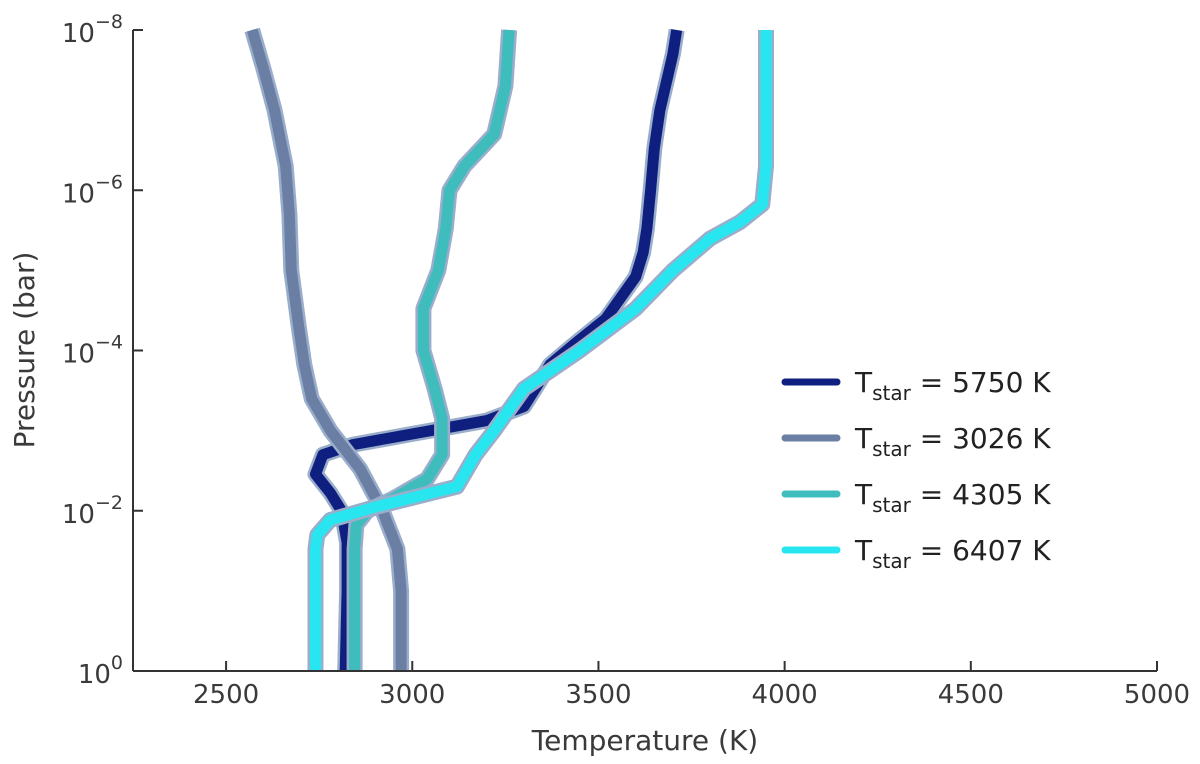 The height and width of the screenshot is (764, 1200). What do you see at coordinates (785, 695) in the screenshot?
I see `x-tick-label: 4000` at bounding box center [785, 695].